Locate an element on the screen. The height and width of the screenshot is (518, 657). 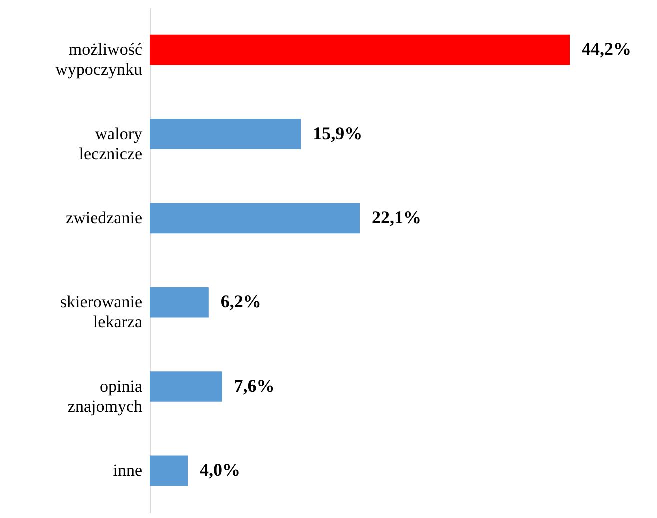
data-label: 44,2% is located at coordinates (607, 49).